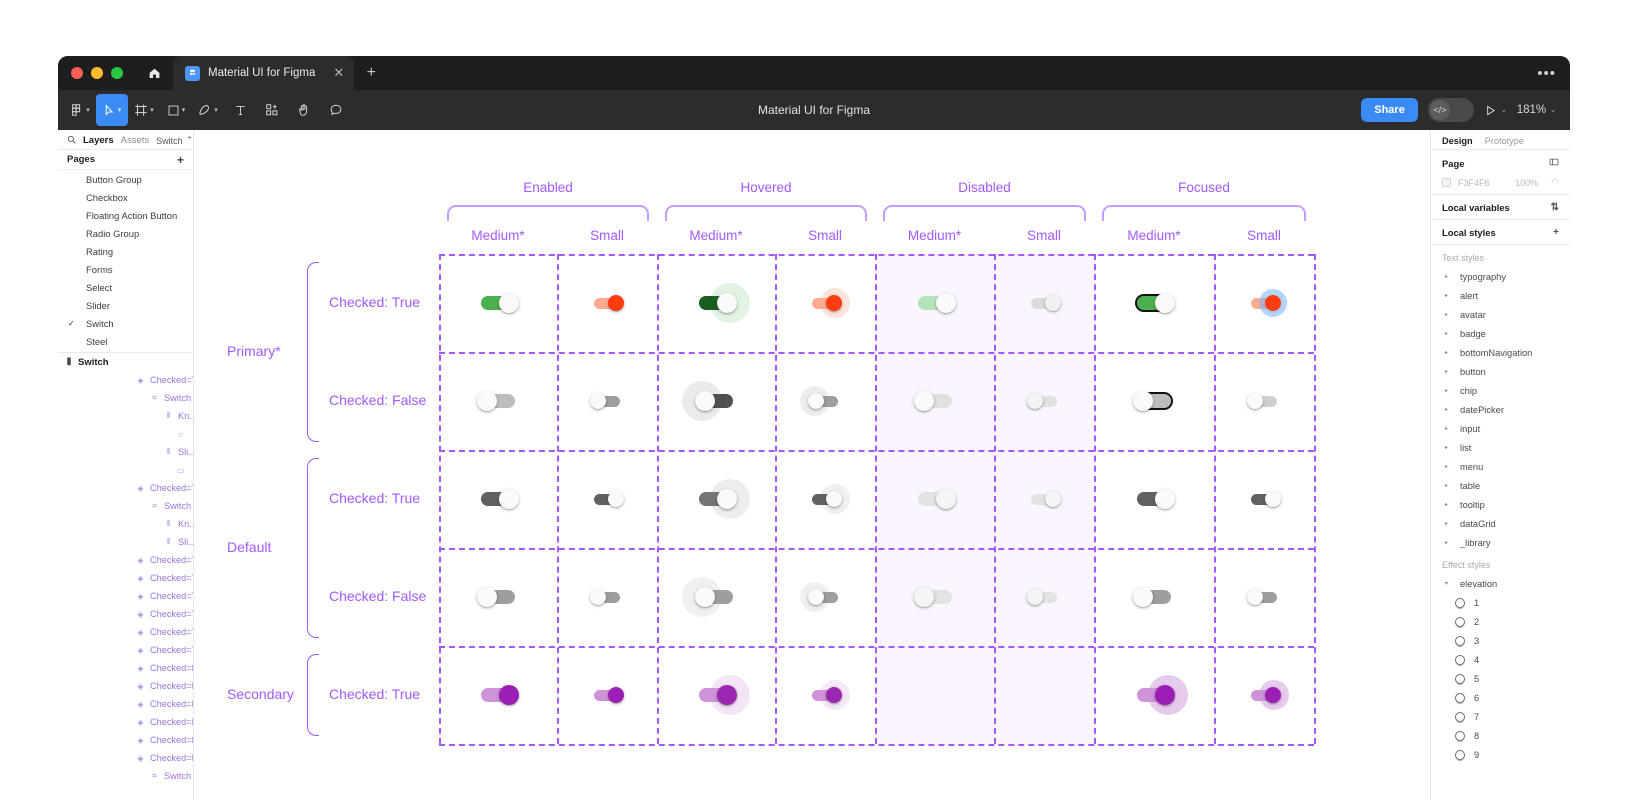 Image resolution: width=1628 pixels, height=800 pixels. What do you see at coordinates (112, 110) in the screenshot?
I see `move-tool-icon: ▾` at bounding box center [112, 110].